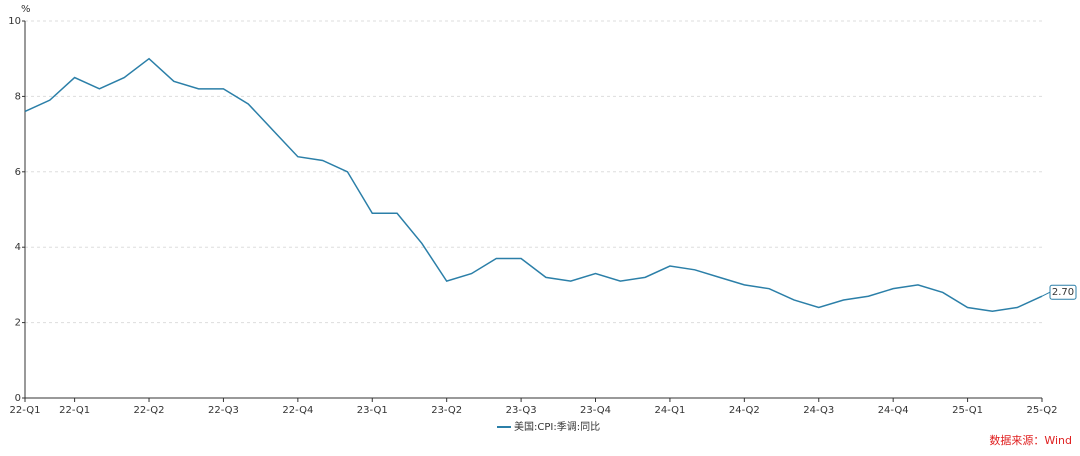 The image size is (1080, 456). I want to click on x-tick-label: 22-Q2, so click(149, 410).